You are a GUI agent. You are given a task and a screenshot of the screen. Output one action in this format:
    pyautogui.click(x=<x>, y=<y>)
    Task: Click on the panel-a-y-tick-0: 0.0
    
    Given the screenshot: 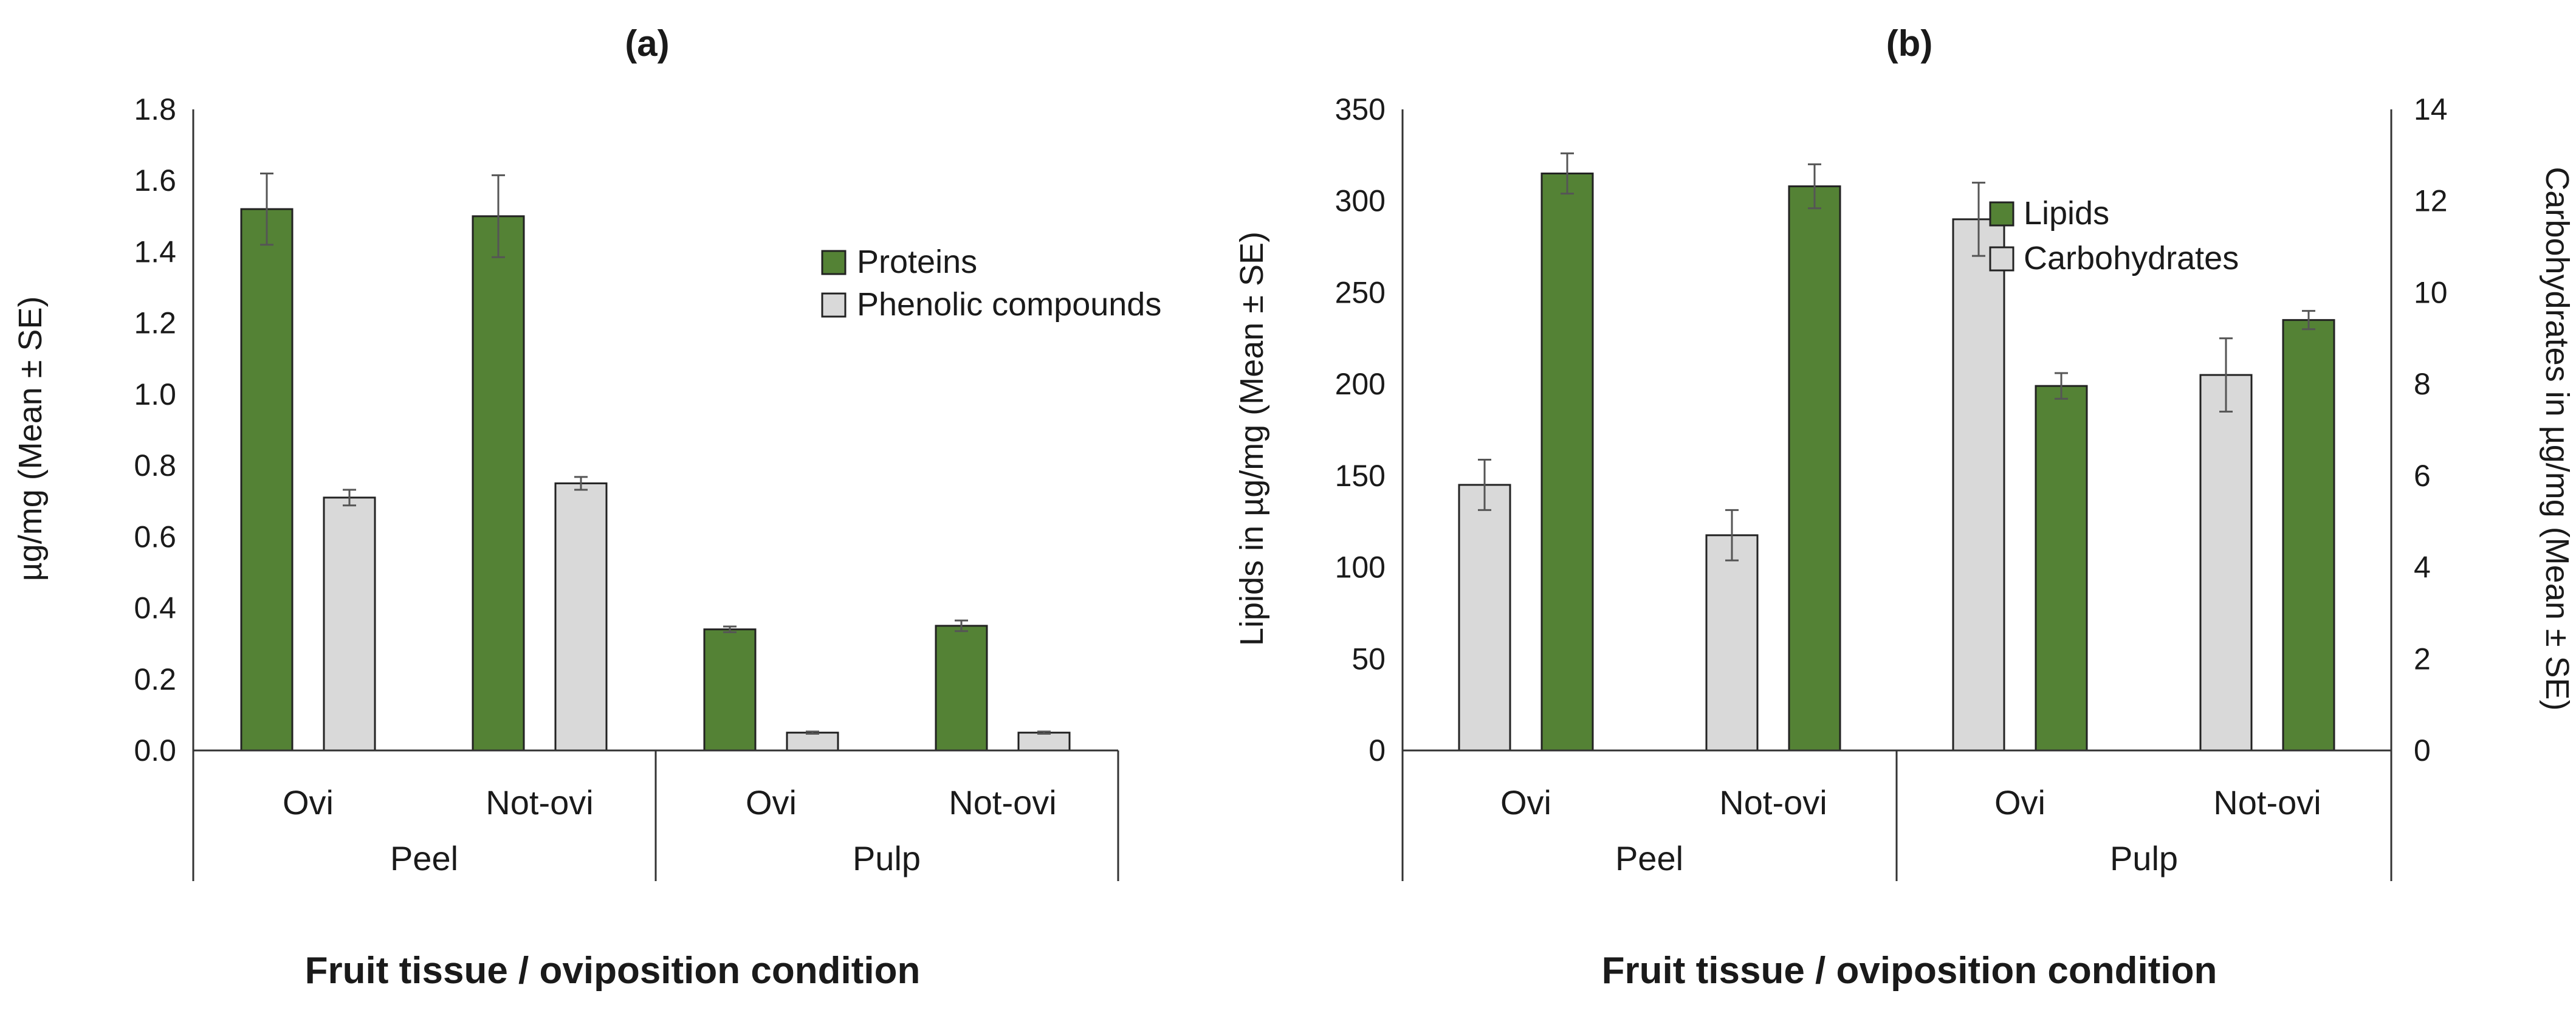 What is the action you would take?
    pyautogui.click(x=155, y=750)
    